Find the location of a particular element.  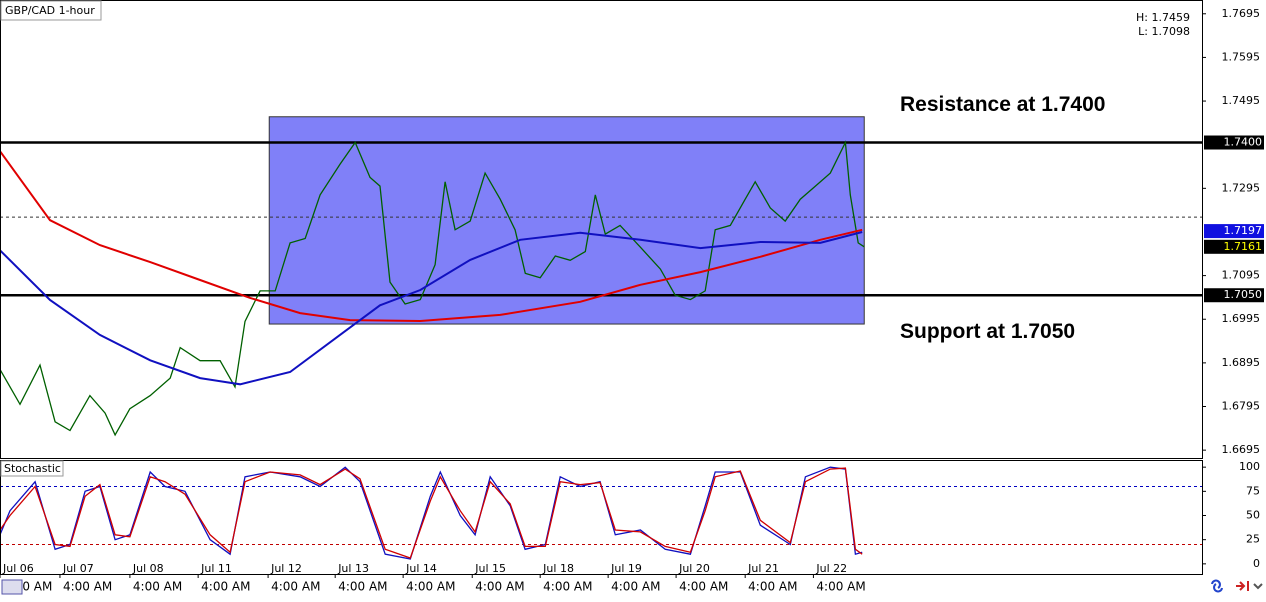

stochastic-box is located at coordinates (32, 468).